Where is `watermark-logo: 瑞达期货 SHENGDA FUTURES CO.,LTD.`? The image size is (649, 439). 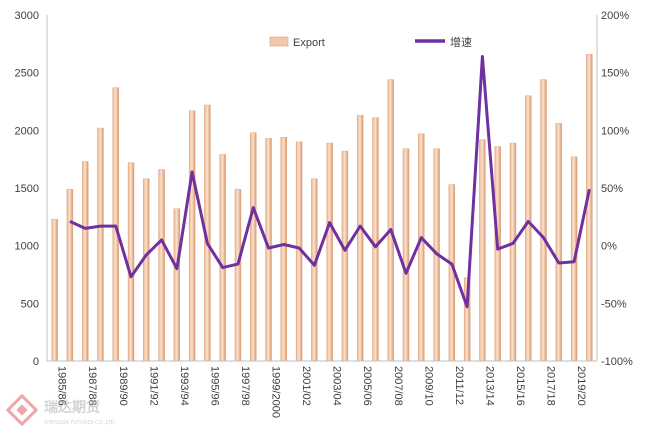 watermark-logo: 瑞达期货 SHENGDA FUTURES CO.,LTD. is located at coordinates (64, 409).